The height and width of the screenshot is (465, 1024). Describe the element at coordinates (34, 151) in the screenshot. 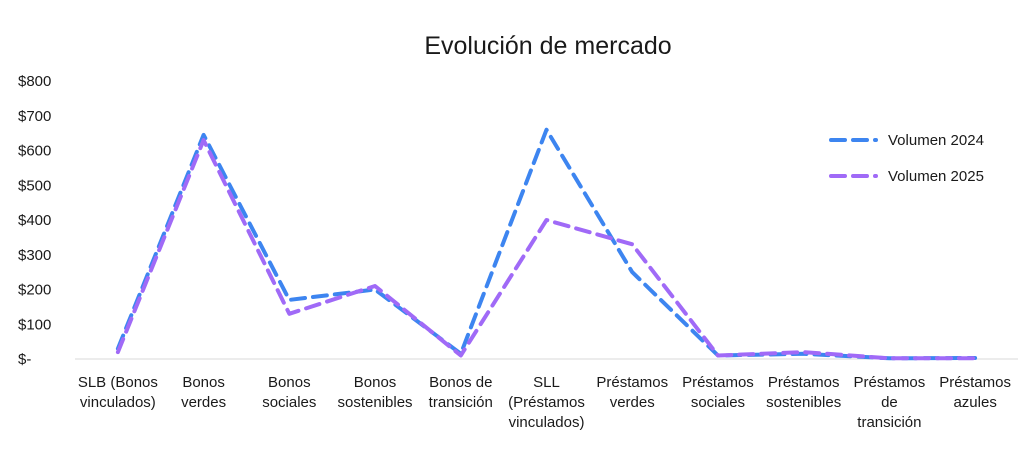

I see `y-tick-label: $600` at that location.